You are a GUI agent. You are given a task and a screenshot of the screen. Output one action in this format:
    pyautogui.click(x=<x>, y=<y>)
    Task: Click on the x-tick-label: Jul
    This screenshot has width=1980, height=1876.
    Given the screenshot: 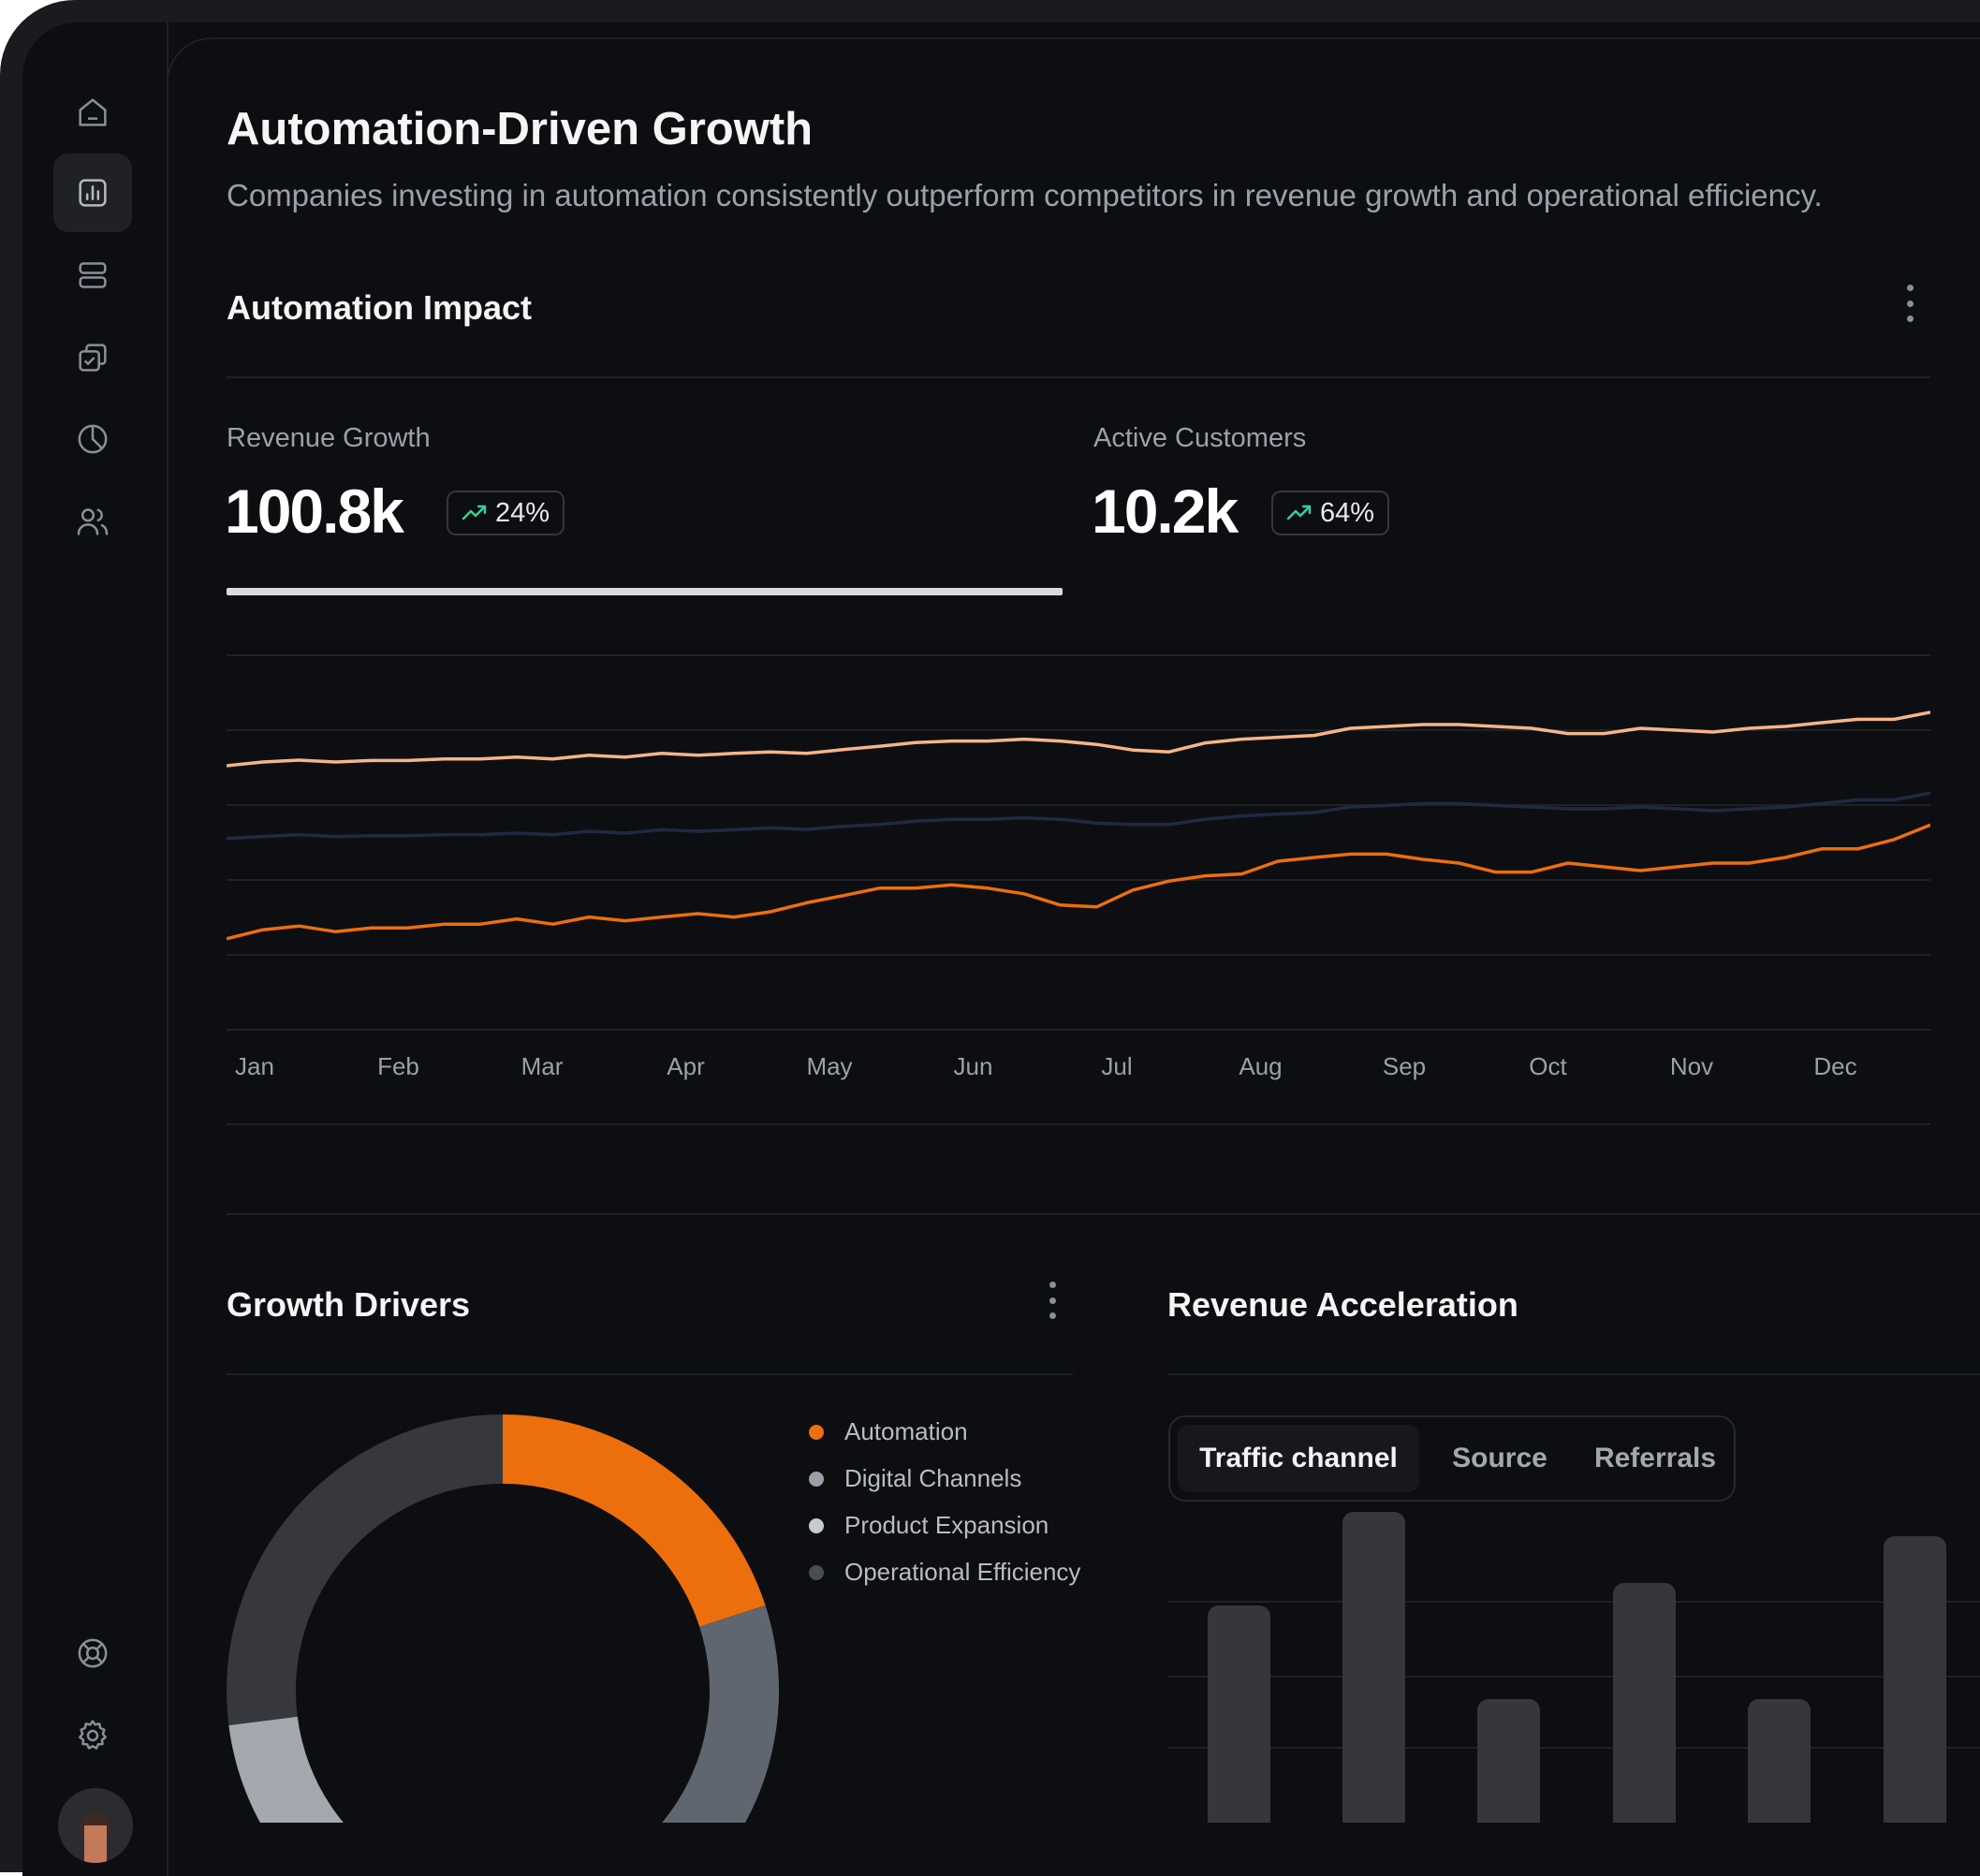 What is the action you would take?
    pyautogui.click(x=1117, y=1066)
    